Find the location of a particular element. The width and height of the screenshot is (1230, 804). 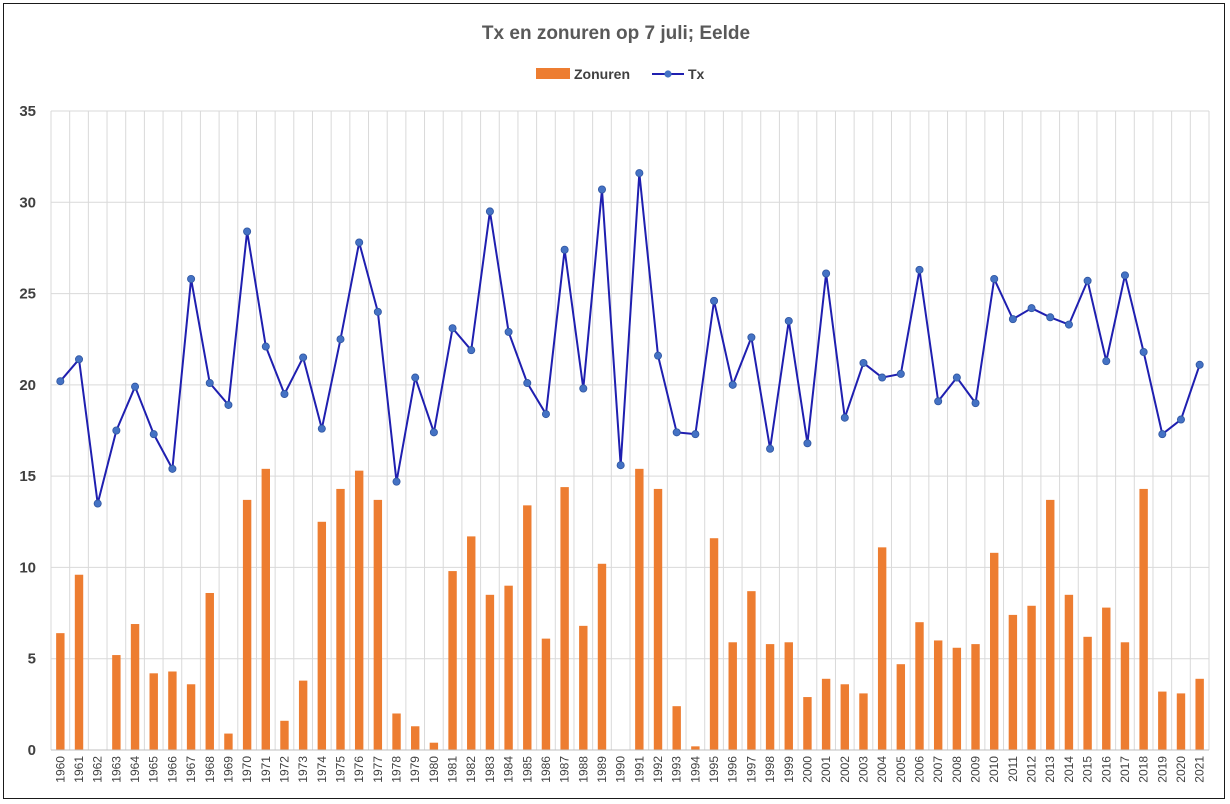

x-tick-label: 2017 is located at coordinates (1125, 769).